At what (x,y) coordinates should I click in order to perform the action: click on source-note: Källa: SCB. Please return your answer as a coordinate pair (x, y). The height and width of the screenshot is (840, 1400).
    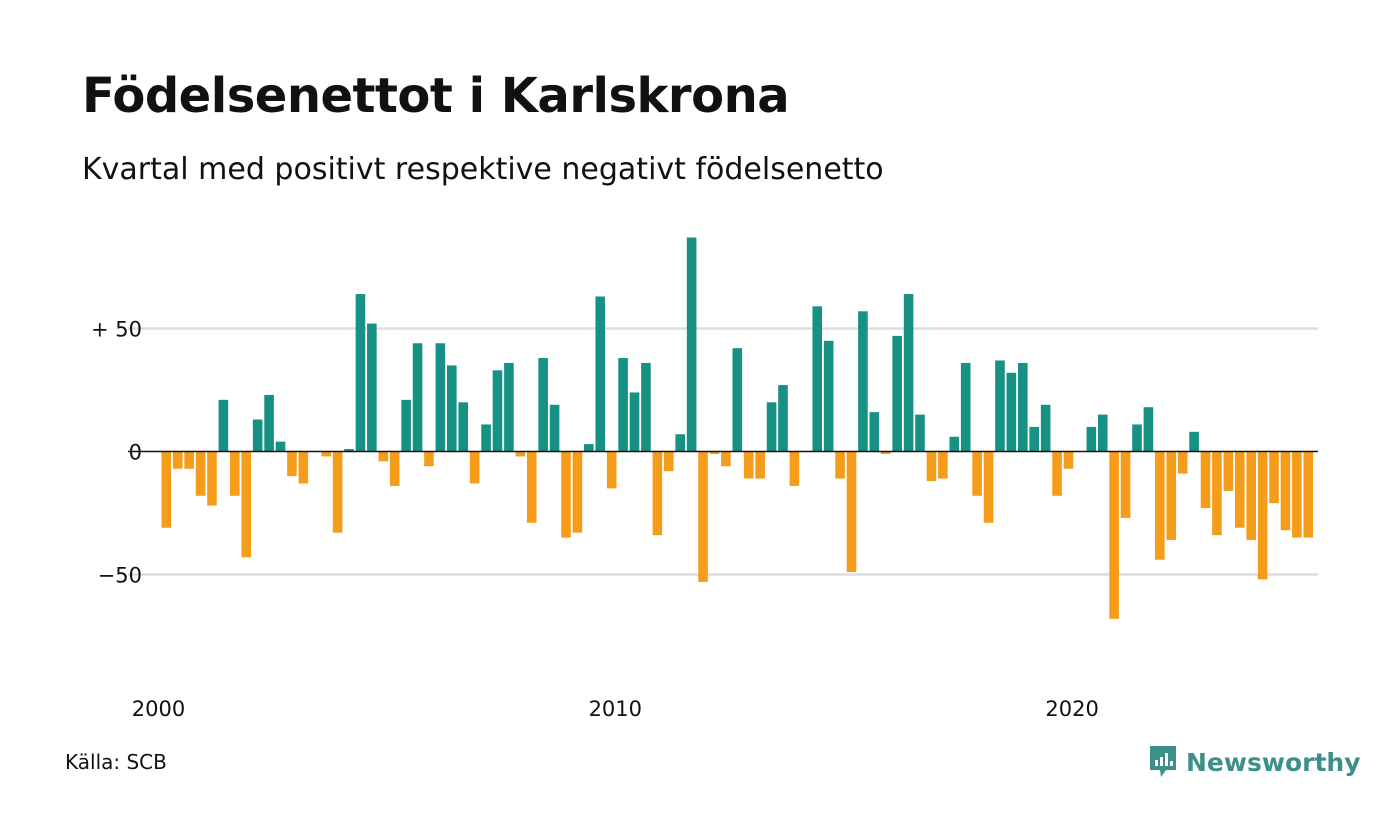
    Looking at the image, I should click on (116, 762).